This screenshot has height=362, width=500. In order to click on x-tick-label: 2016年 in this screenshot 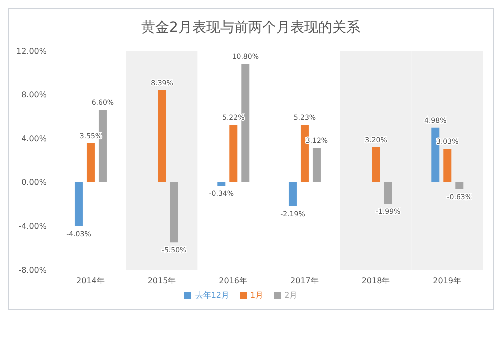, I will do `click(233, 281)`.